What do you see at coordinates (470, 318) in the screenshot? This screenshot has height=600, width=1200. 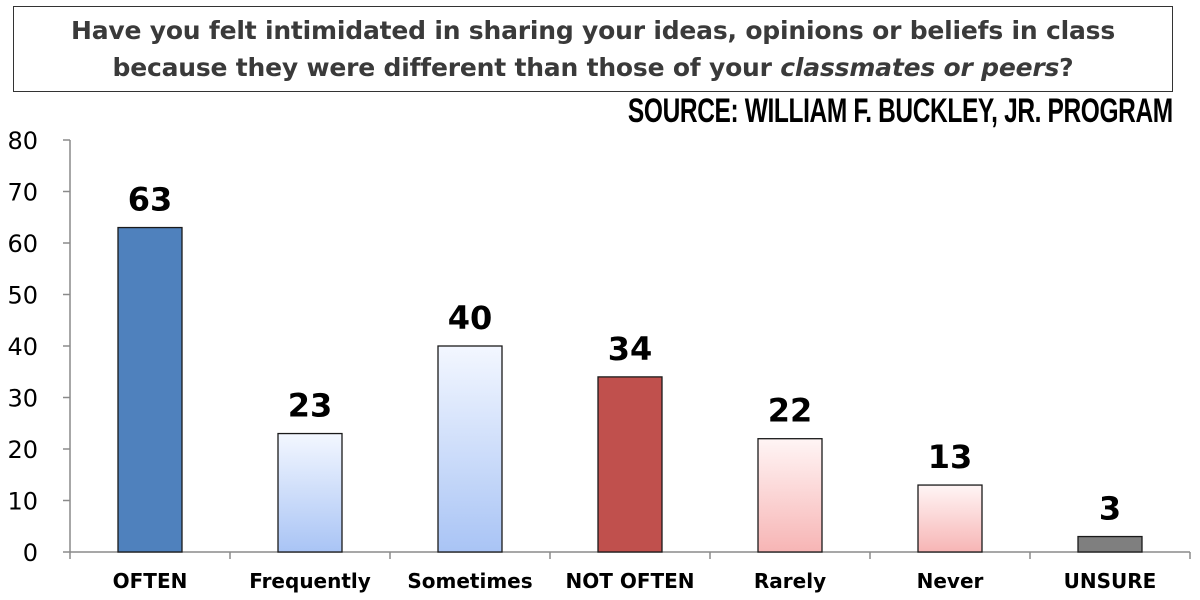 I see `data-label: 40` at bounding box center [470, 318].